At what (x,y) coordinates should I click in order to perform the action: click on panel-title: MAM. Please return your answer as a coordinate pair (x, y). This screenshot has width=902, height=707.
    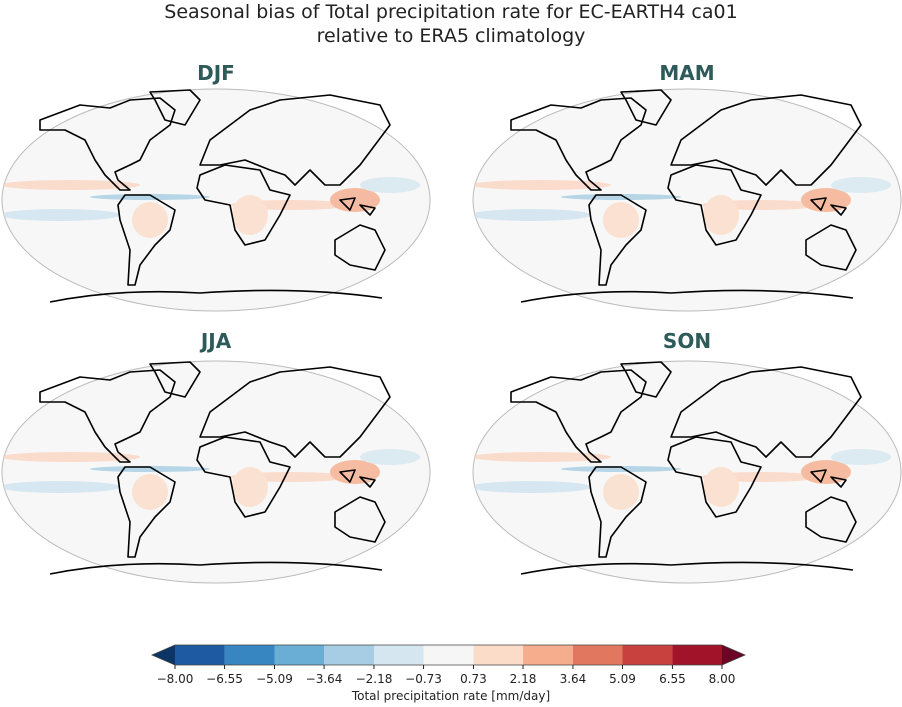
    Looking at the image, I should click on (686, 73).